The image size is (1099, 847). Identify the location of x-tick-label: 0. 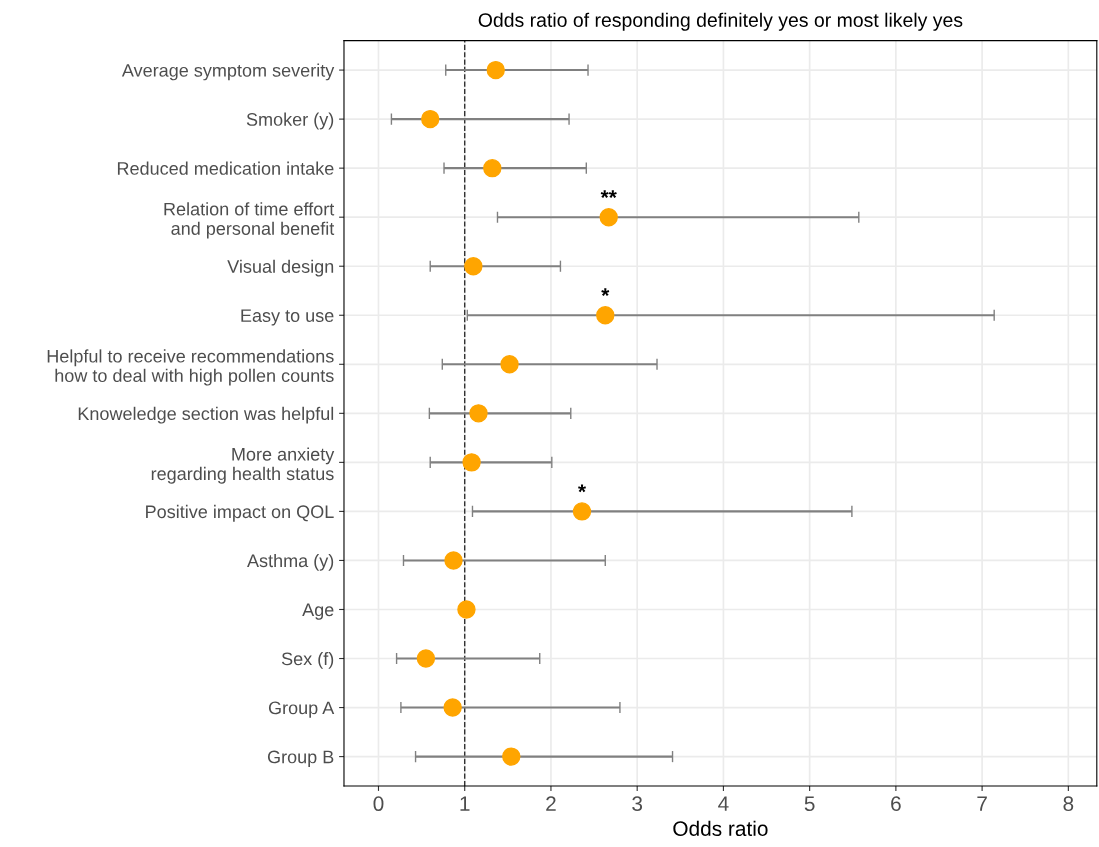
(378, 804).